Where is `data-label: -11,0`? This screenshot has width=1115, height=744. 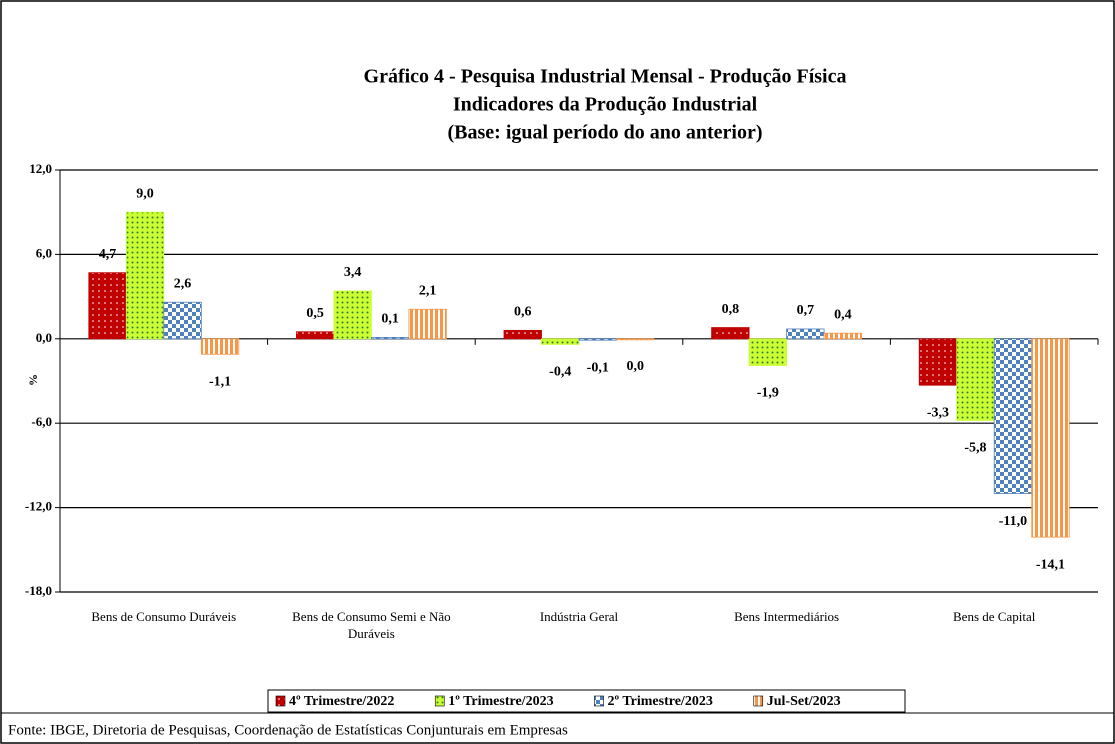 data-label: -11,0 is located at coordinates (1013, 521).